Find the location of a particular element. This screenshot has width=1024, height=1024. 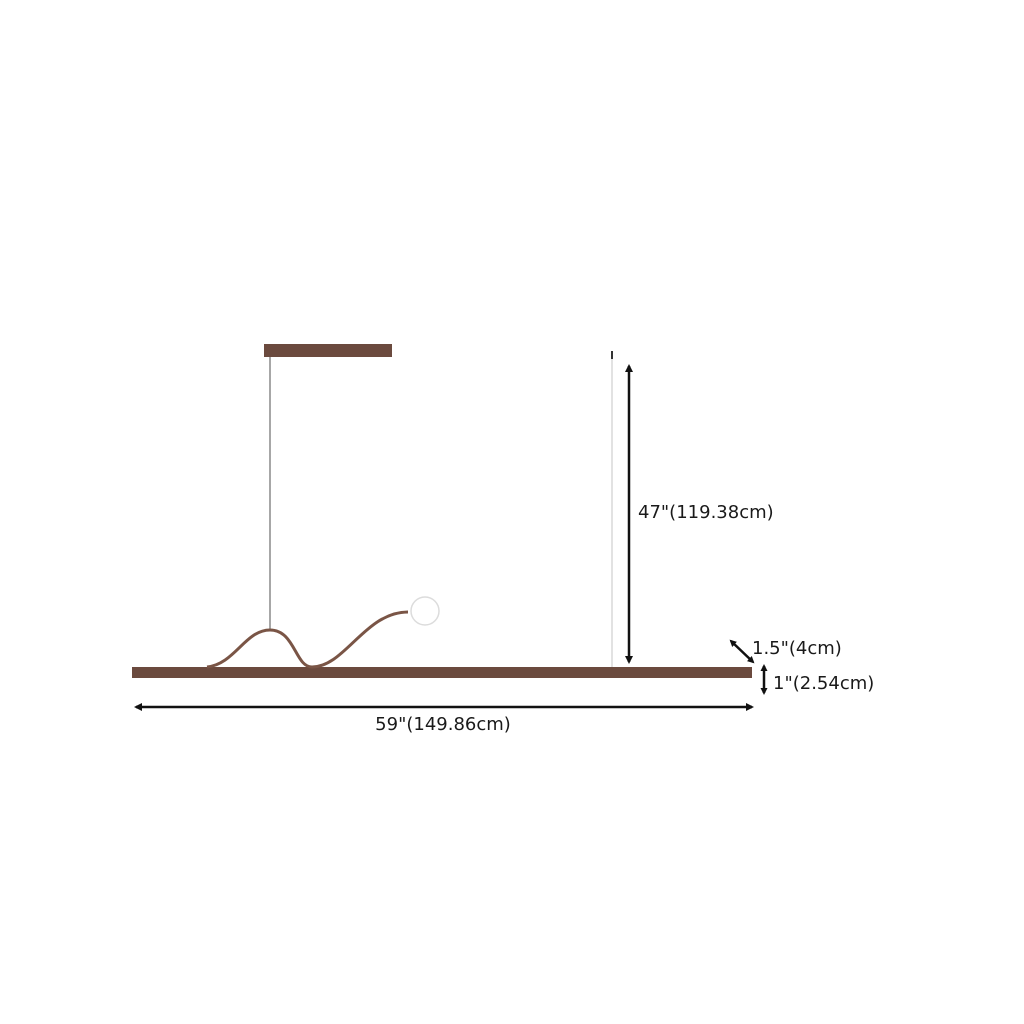

wave-arm is located at coordinates (307, 639).